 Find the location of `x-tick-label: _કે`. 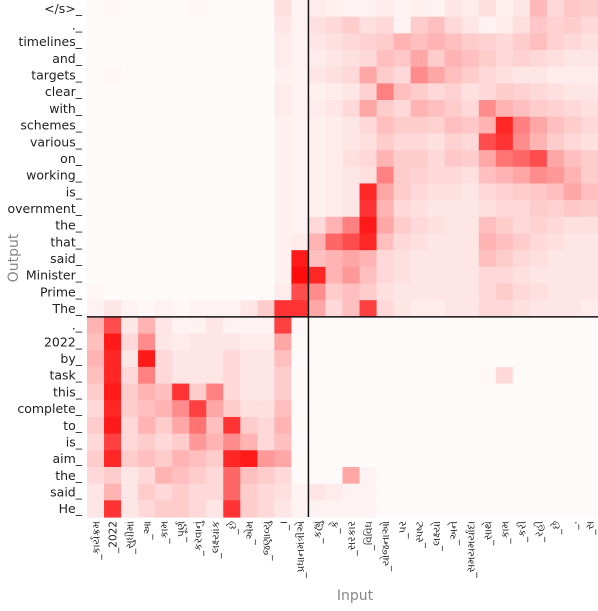

x-tick-label: _કે is located at coordinates (334, 527).